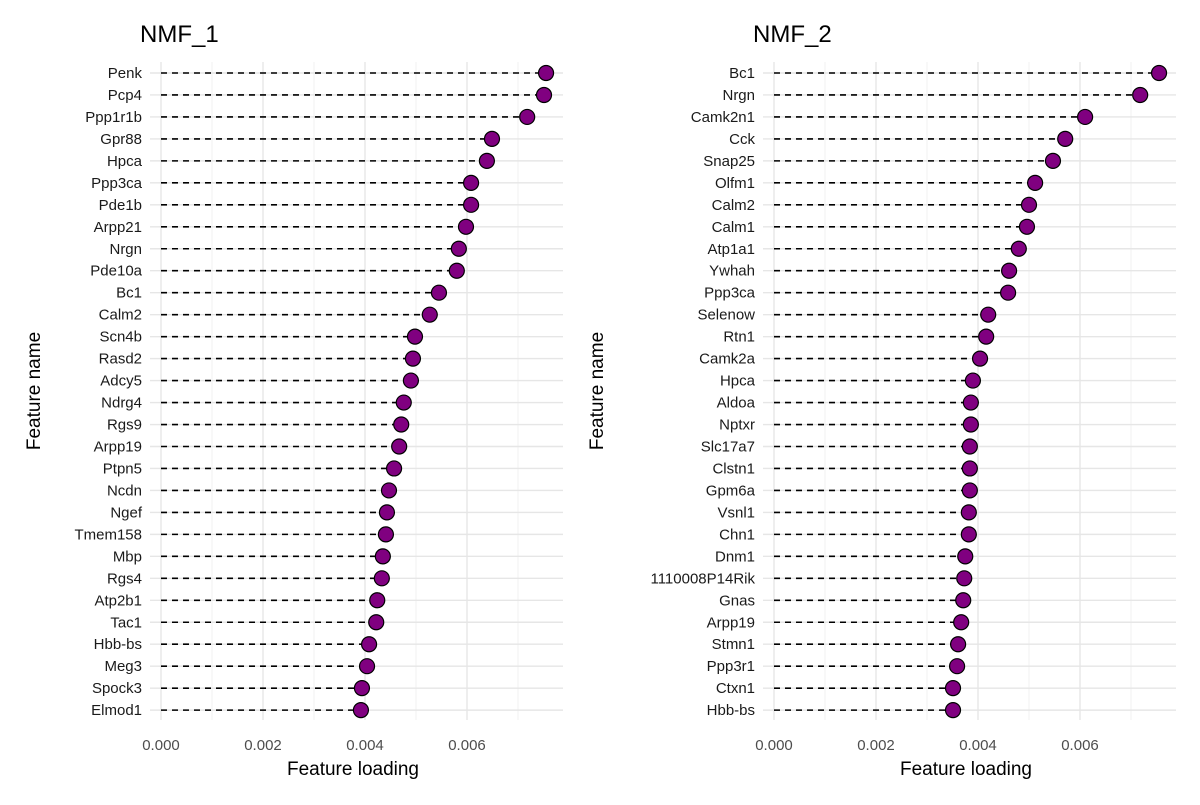 The width and height of the screenshot is (1200, 805). What do you see at coordinates (736, 403) in the screenshot?
I see `y-tick-label: Aldoa` at bounding box center [736, 403].